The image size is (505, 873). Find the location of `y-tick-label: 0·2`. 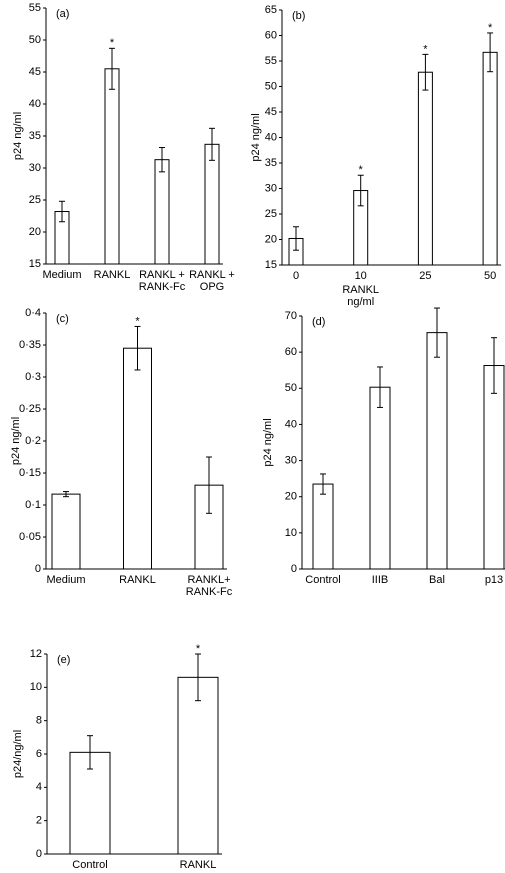

y-tick-label: 0·2 is located at coordinates (33, 441).